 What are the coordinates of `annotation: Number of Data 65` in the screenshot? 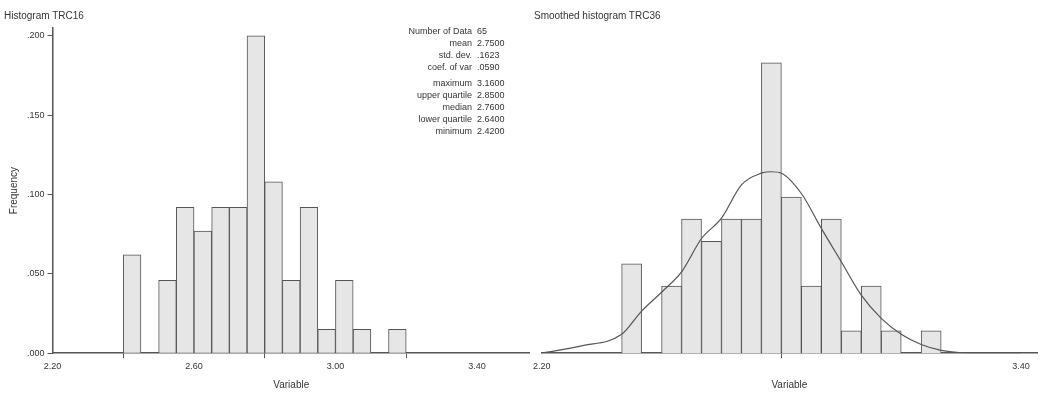 It's located at (448, 31).